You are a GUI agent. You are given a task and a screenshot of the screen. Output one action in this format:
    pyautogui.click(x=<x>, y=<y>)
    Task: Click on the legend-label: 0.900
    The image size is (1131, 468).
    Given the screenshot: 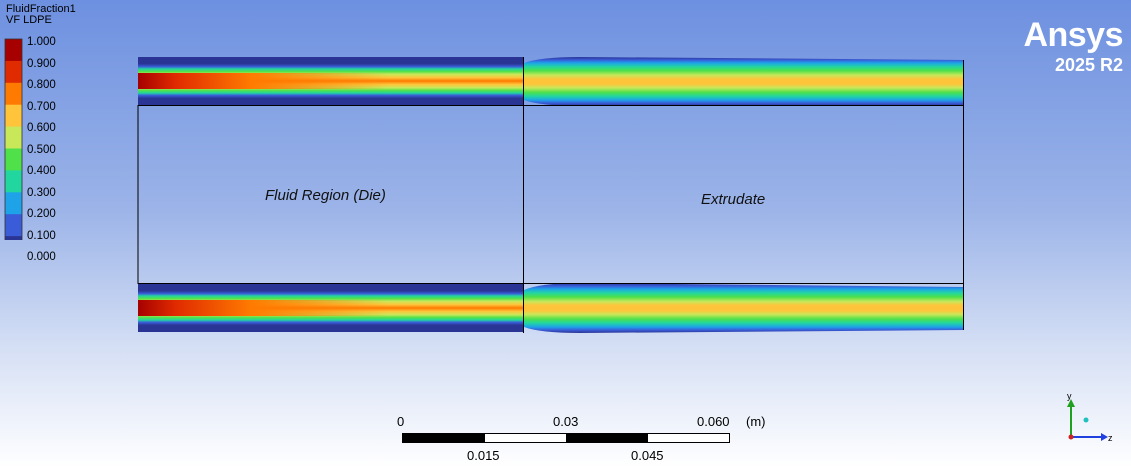 What is the action you would take?
    pyautogui.click(x=41, y=63)
    